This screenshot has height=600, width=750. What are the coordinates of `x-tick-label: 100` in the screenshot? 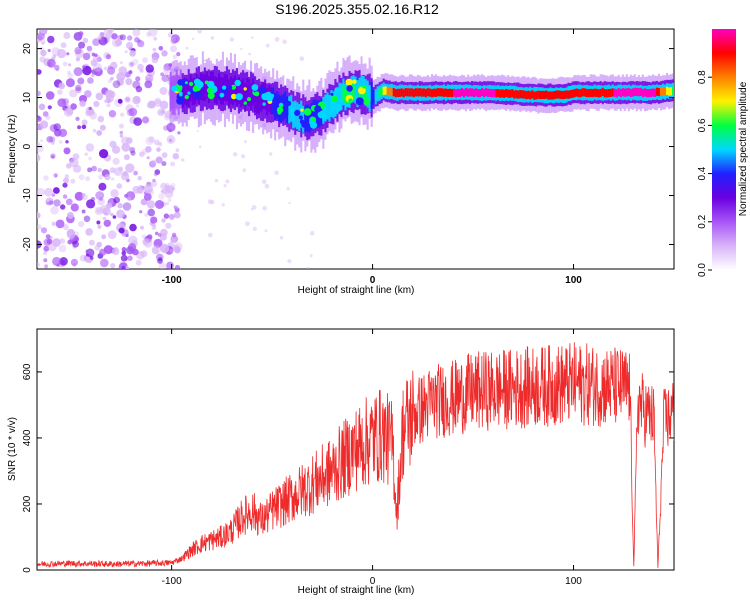 It's located at (573, 581).